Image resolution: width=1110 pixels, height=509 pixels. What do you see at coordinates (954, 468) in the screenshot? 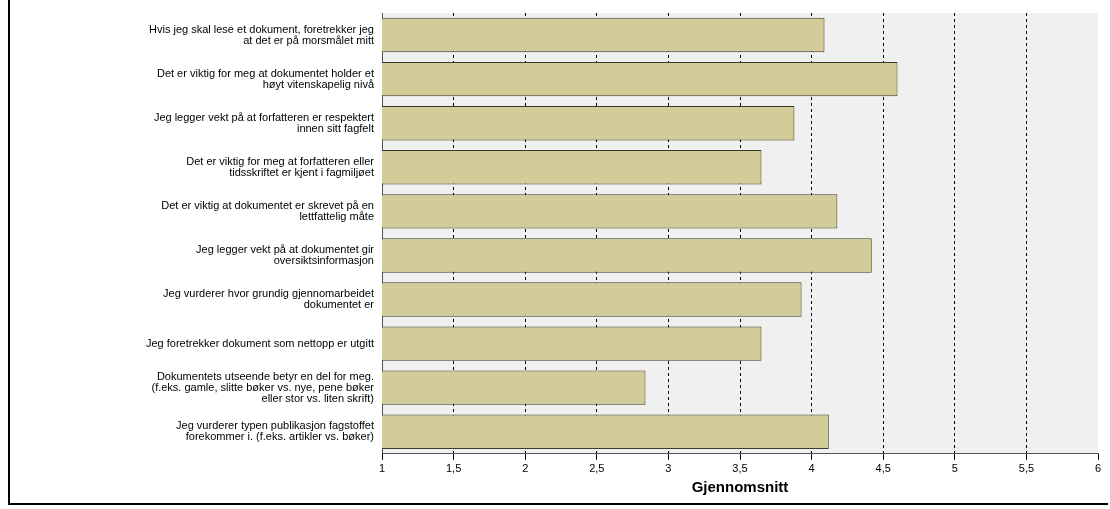
I see `x-tick-label: 5` at bounding box center [954, 468].